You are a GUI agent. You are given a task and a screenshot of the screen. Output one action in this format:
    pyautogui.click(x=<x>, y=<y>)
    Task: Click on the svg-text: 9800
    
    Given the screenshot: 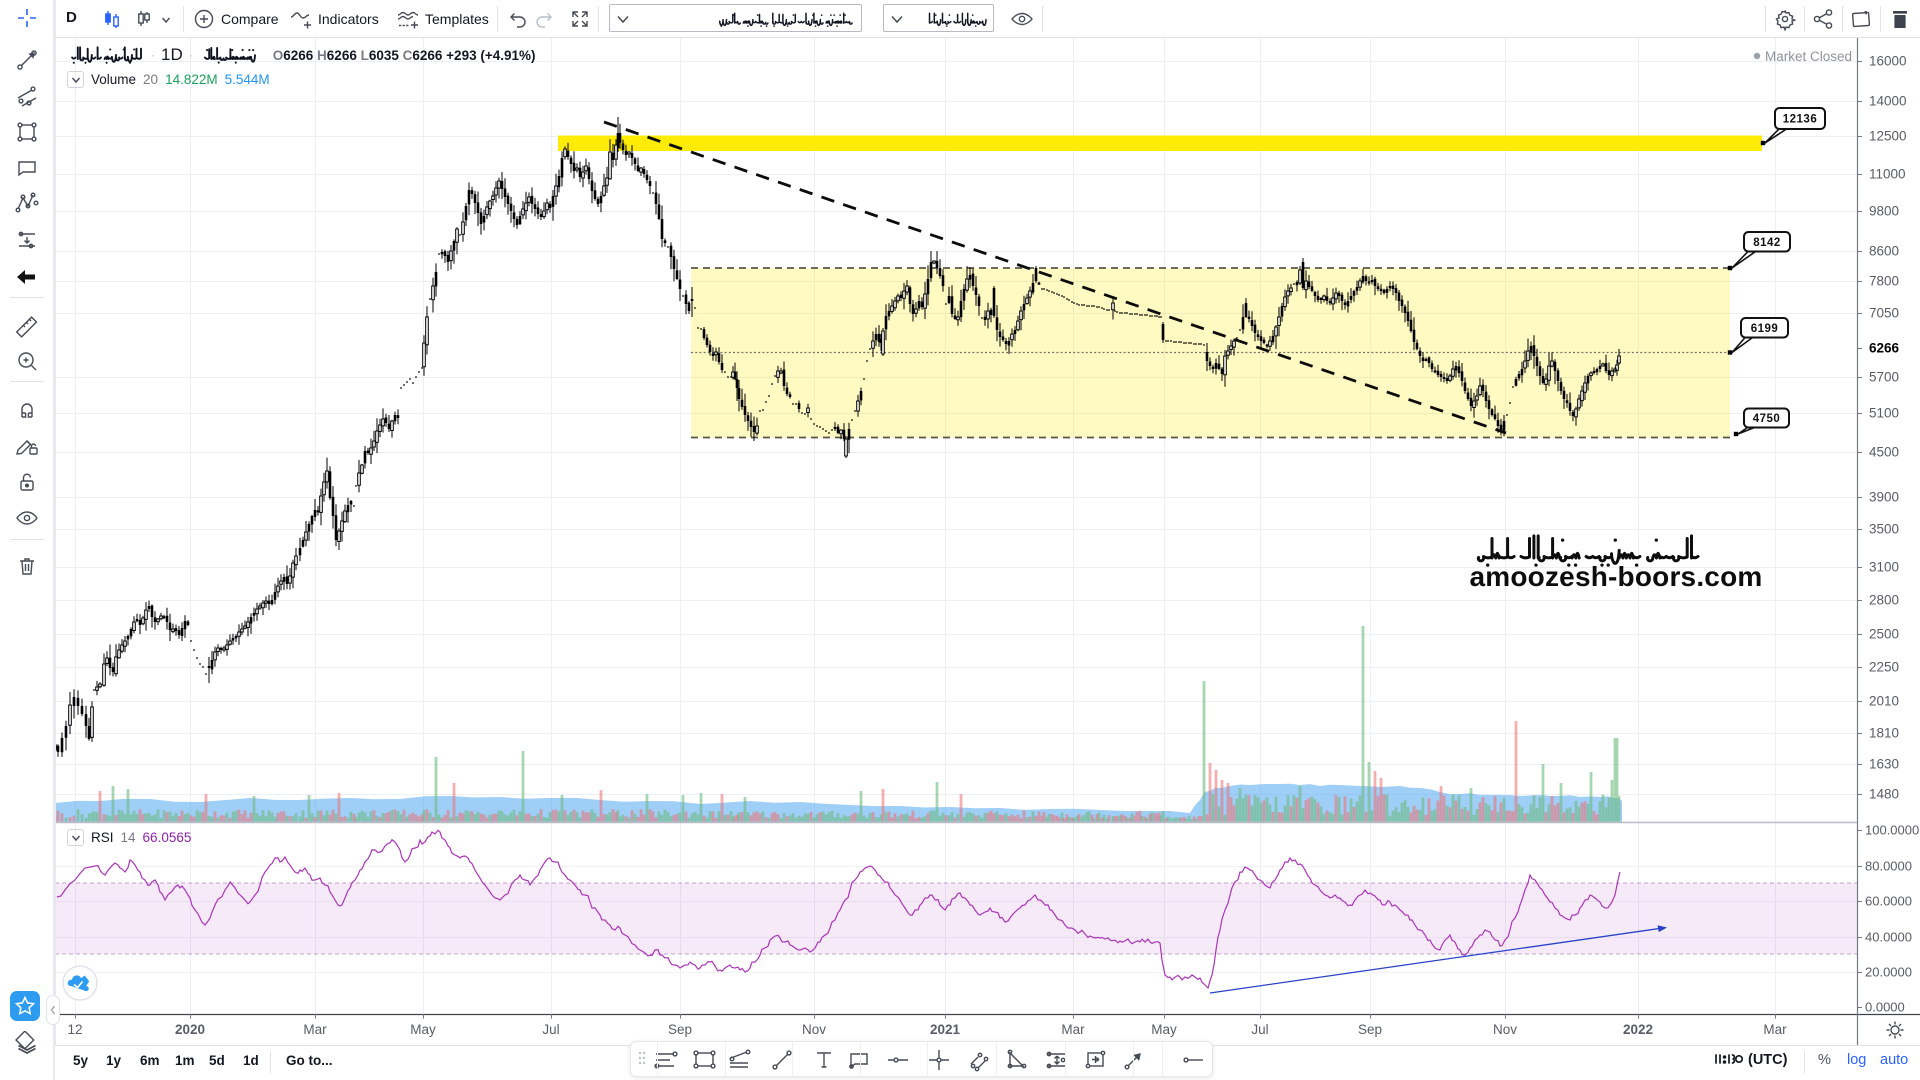 What is the action you would take?
    pyautogui.click(x=1884, y=211)
    